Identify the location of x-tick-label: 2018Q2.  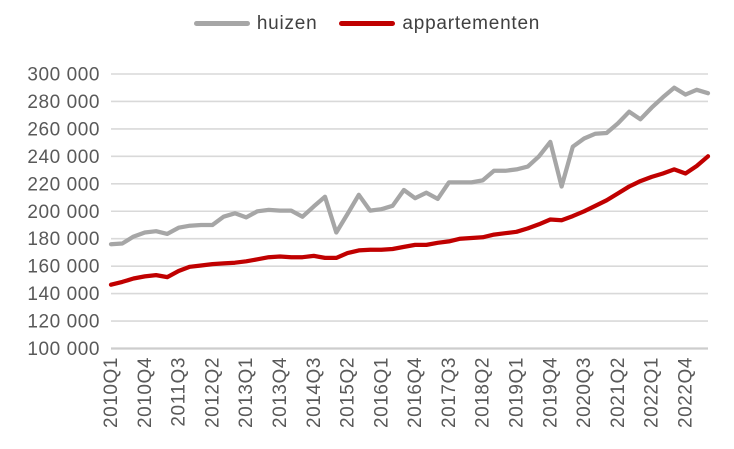
(483, 392).